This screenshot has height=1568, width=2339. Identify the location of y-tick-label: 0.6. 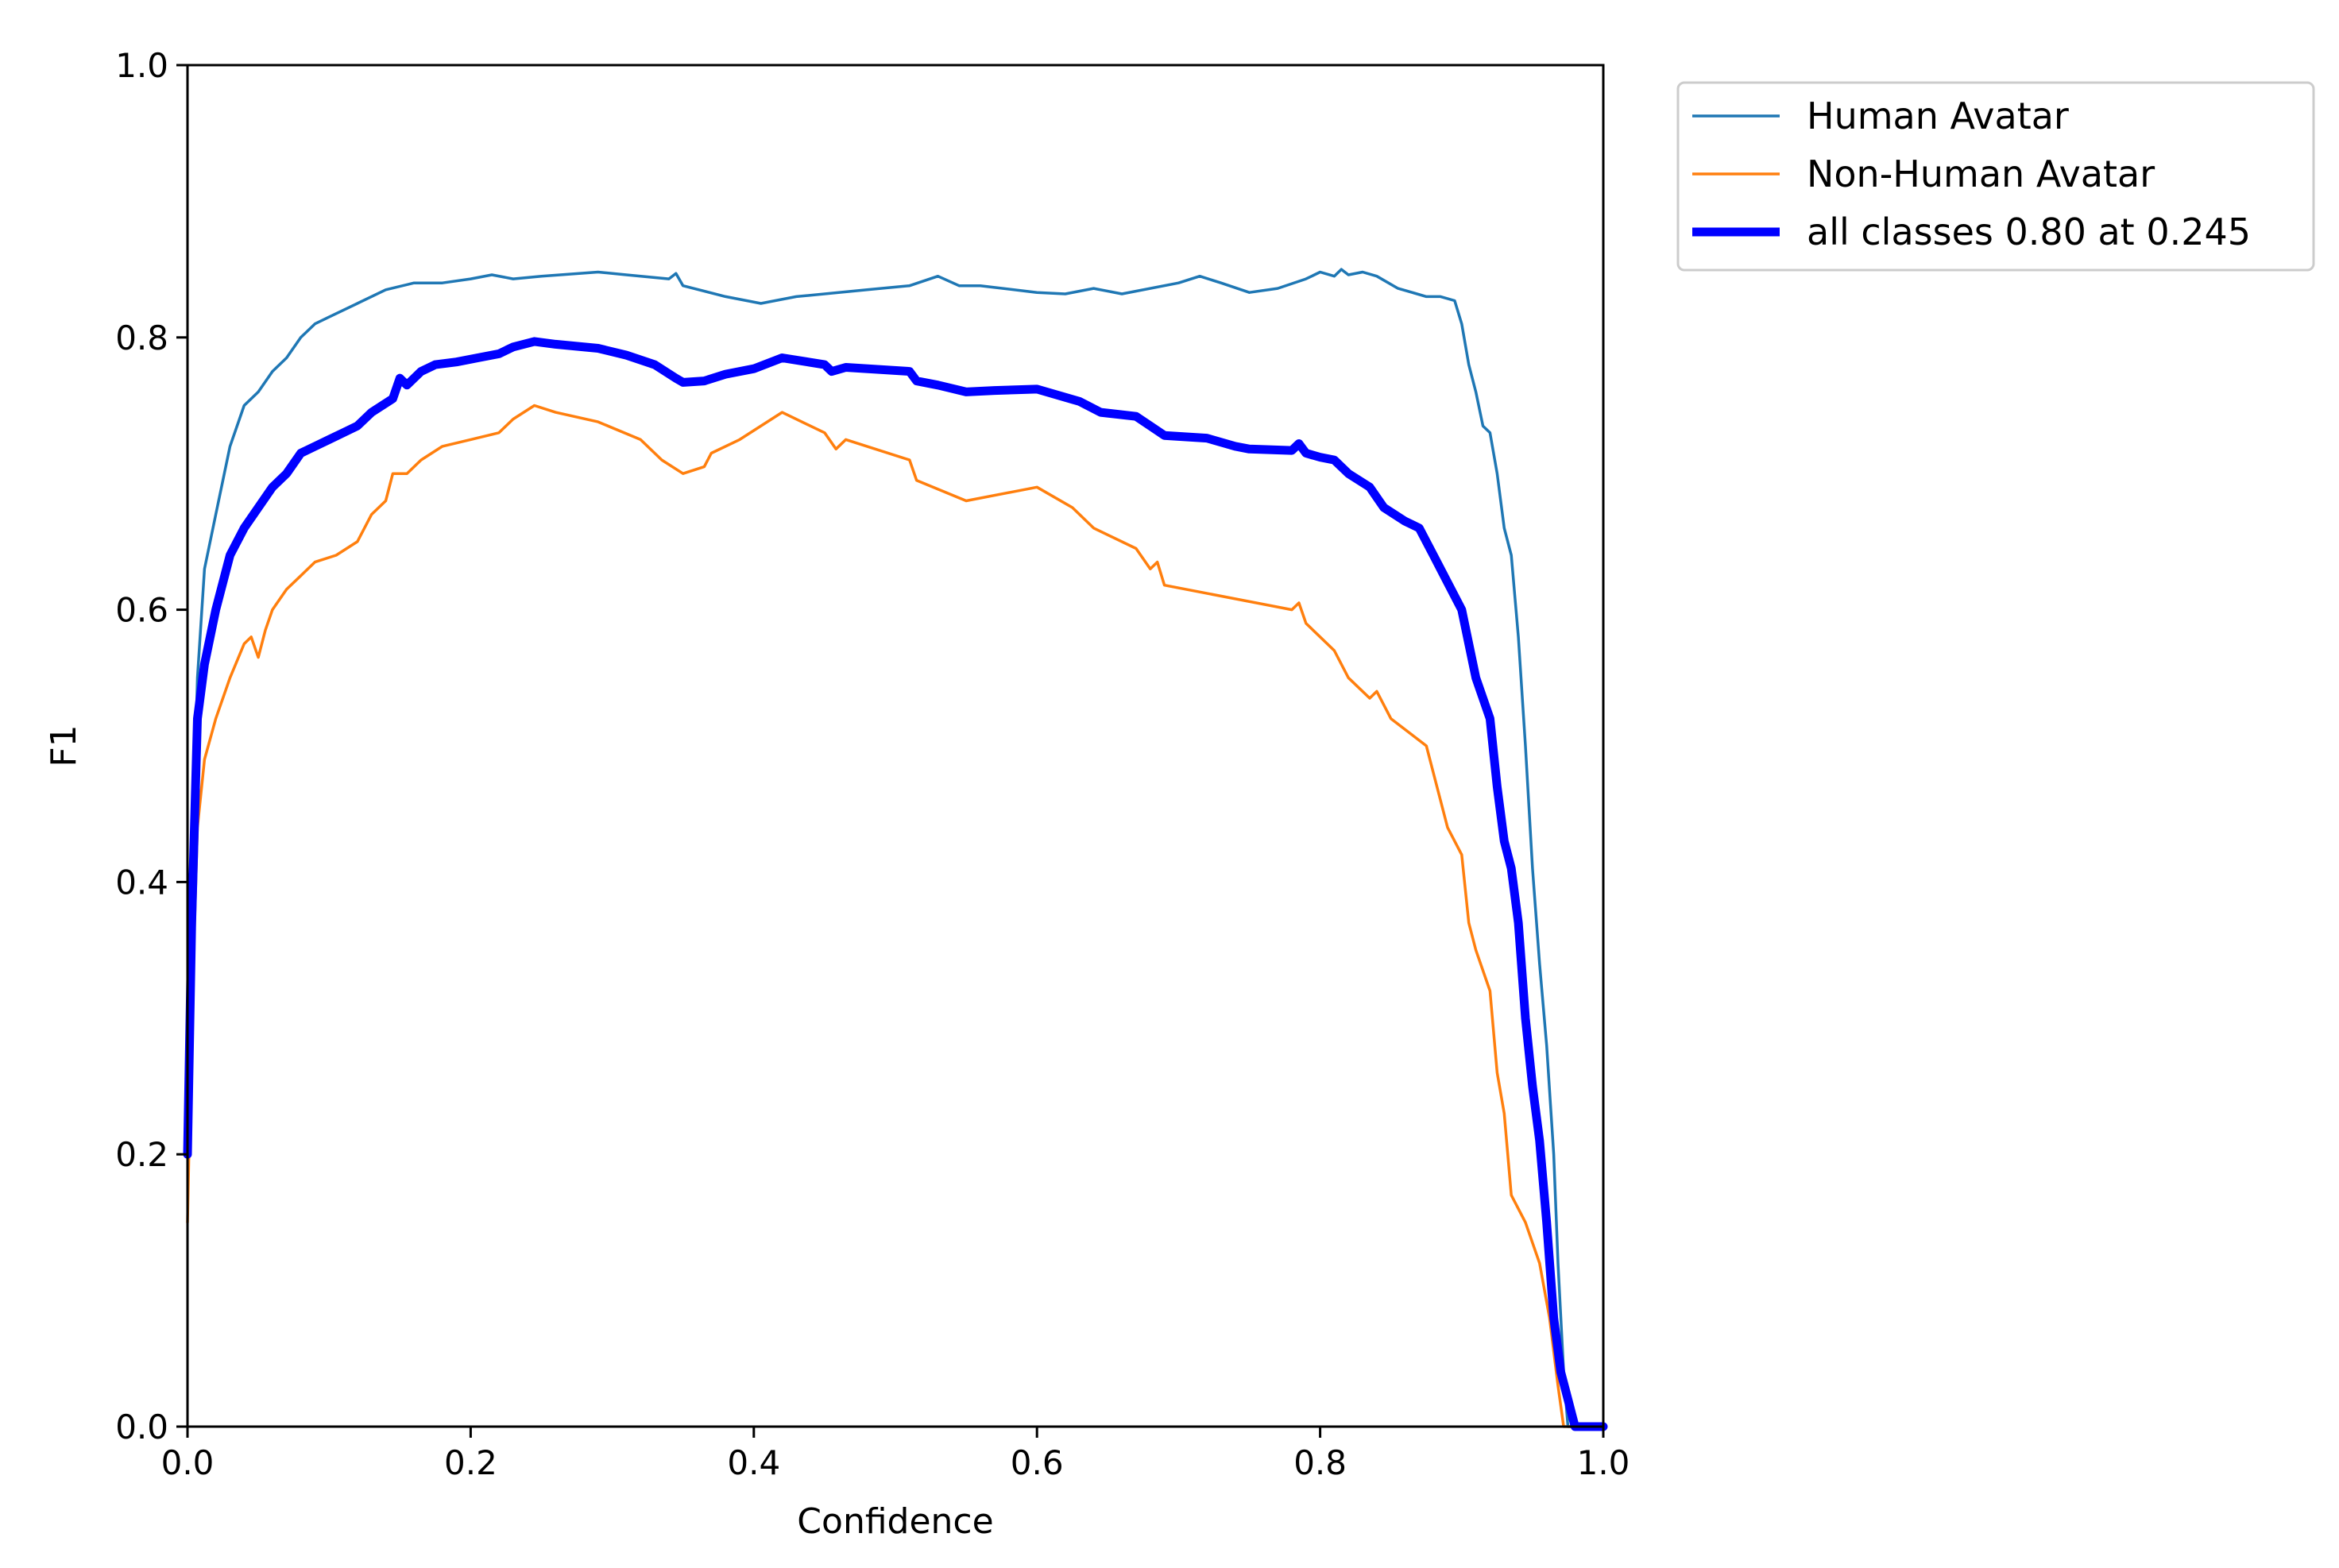
(142, 610).